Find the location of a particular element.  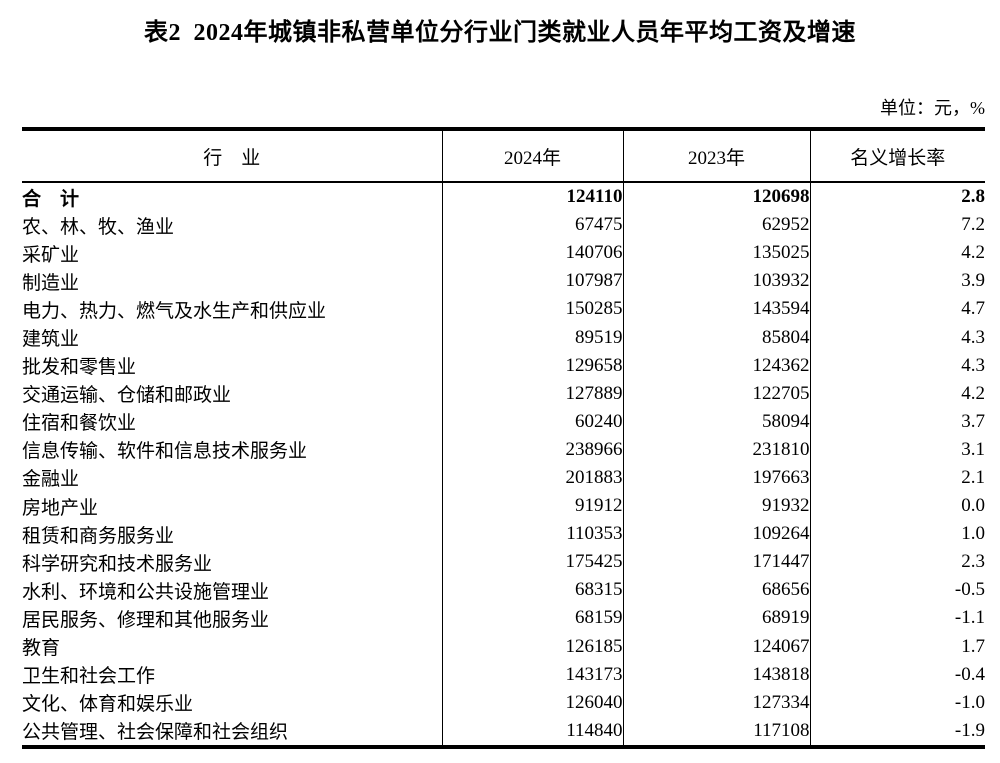

header-year-2024: 2024年 is located at coordinates (532, 156).